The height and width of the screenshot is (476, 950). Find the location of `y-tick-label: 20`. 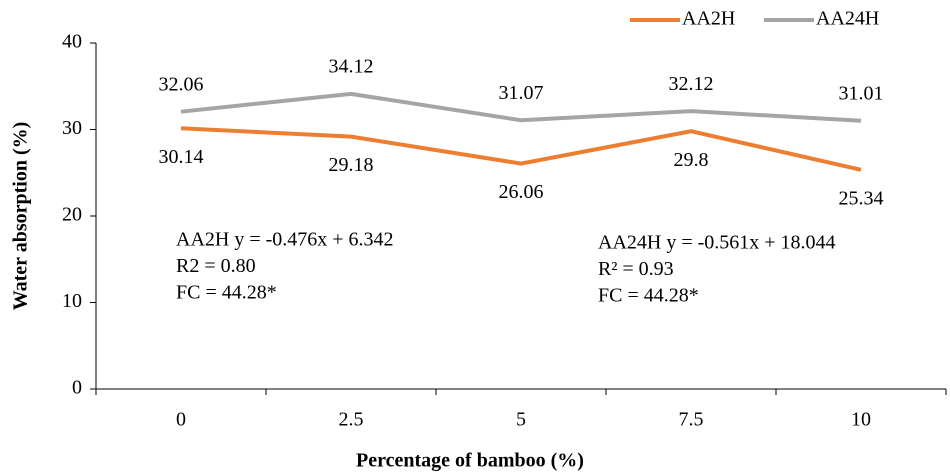

y-tick-label: 20 is located at coordinates (72, 215).